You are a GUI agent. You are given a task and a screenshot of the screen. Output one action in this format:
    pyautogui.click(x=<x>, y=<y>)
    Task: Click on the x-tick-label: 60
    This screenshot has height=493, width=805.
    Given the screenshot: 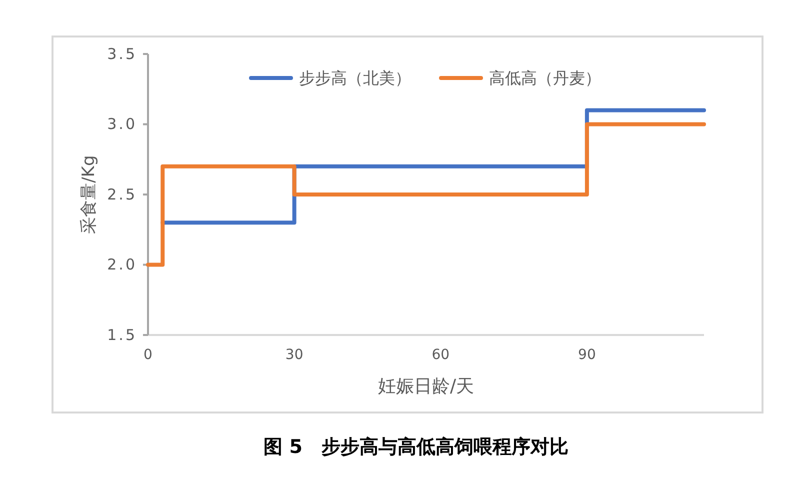 What is the action you would take?
    pyautogui.click(x=441, y=354)
    